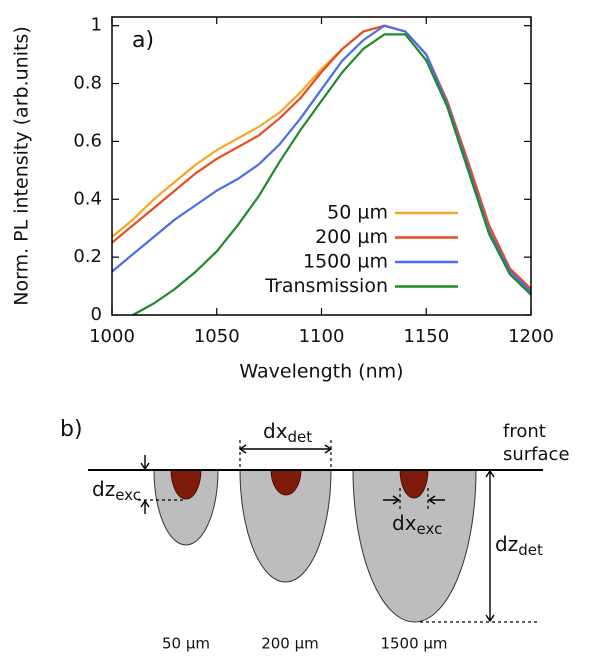 This screenshot has width=589, height=656. What do you see at coordinates (322, 336) in the screenshot?
I see `x-tick-label: 1100` at bounding box center [322, 336].